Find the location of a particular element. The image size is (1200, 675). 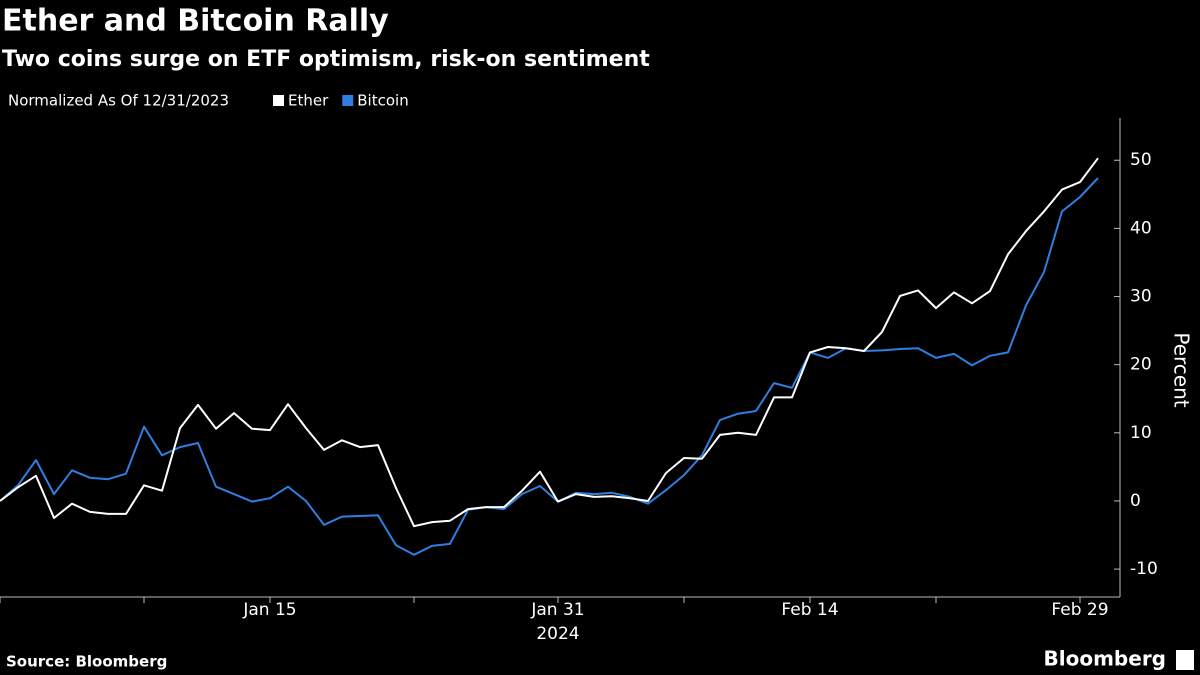

y-tick-label: -10 is located at coordinates (1144, 569).